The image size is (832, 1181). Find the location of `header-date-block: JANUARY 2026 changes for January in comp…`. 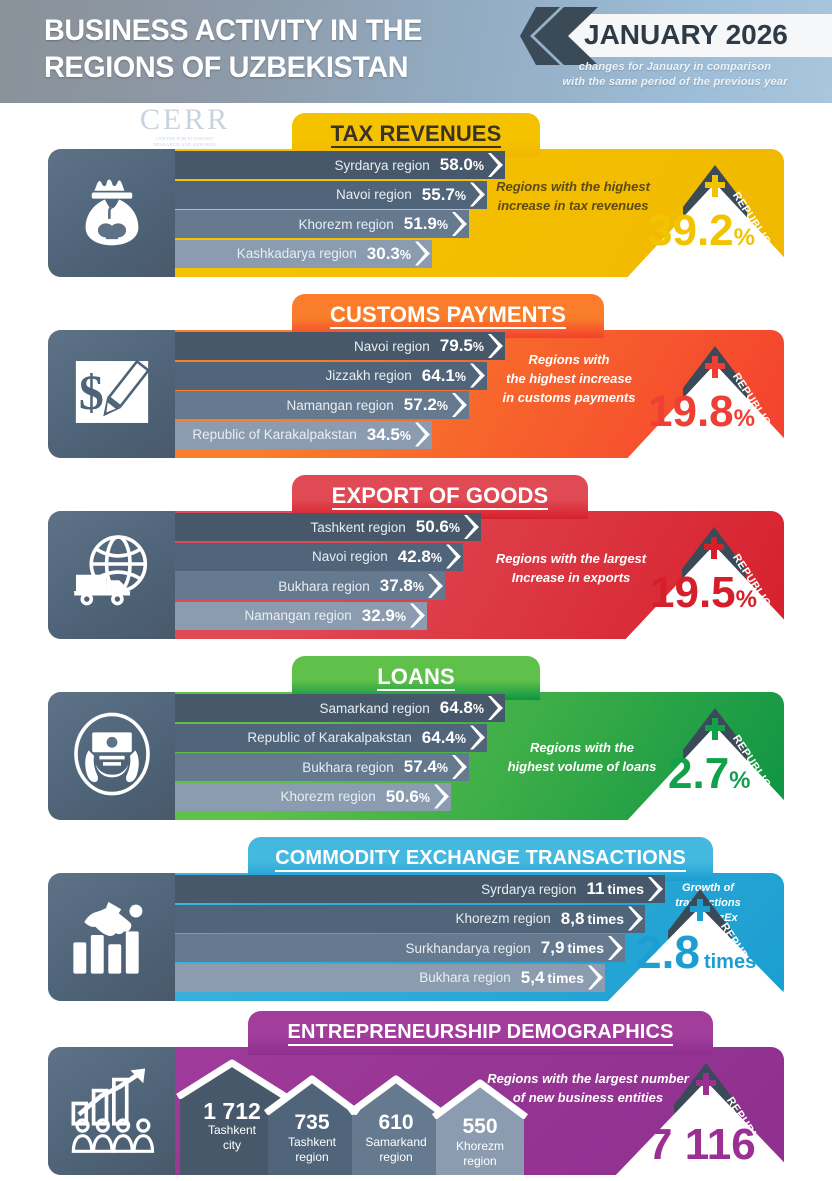

header-date-block: JANUARY 2026 changes for January in comp… is located at coordinates (676, 51).